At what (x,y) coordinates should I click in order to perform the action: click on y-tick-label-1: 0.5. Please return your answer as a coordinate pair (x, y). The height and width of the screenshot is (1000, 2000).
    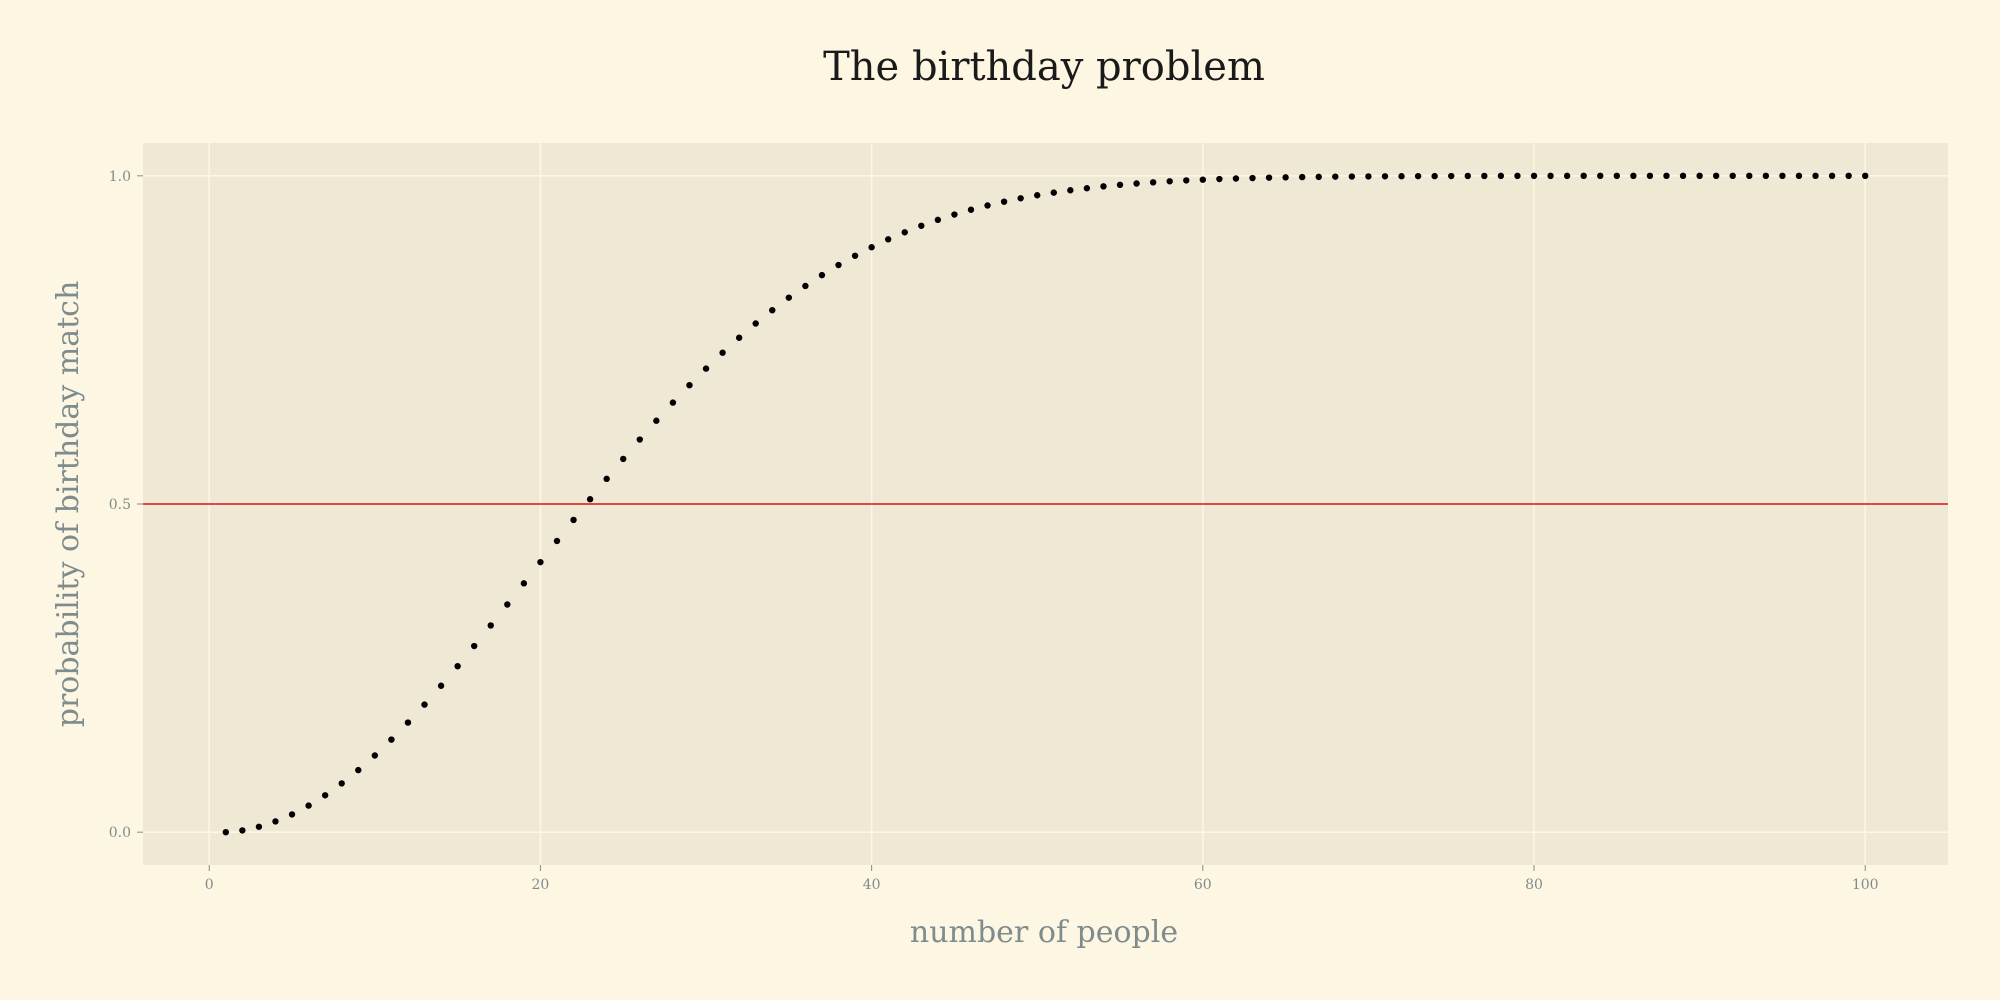
    Looking at the image, I should click on (120, 505).